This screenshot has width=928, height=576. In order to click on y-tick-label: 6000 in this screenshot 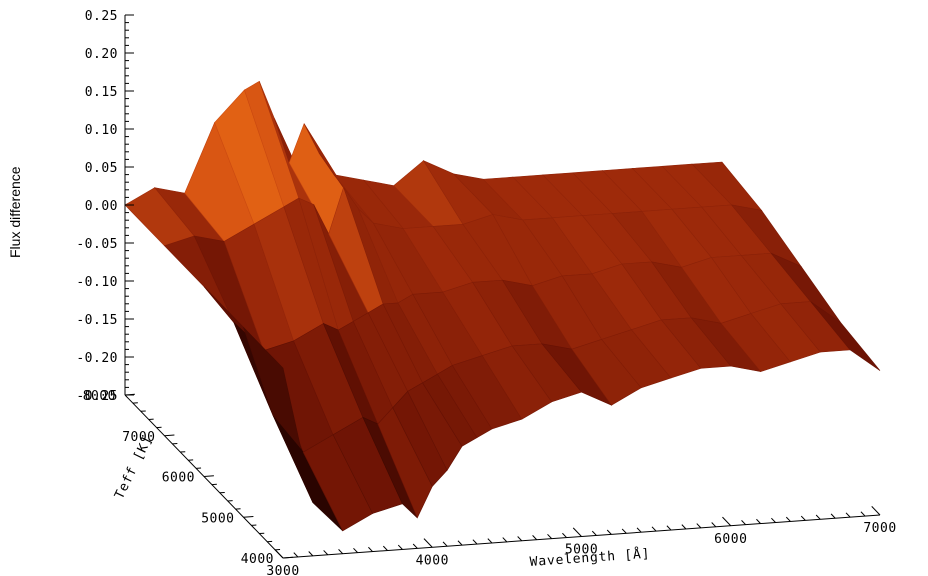, I will do `click(178, 478)`.